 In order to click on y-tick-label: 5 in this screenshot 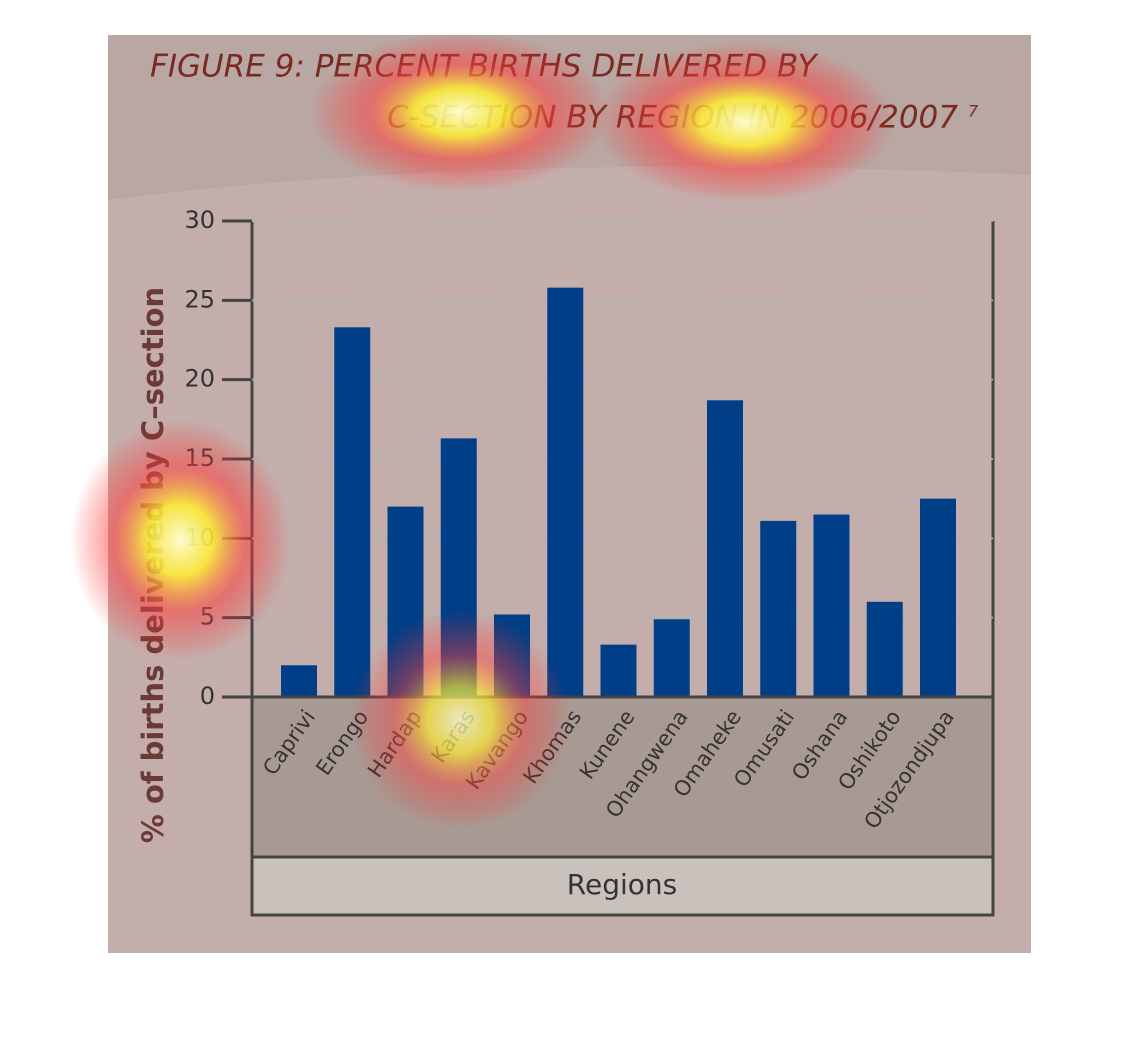, I will do `click(207, 617)`.